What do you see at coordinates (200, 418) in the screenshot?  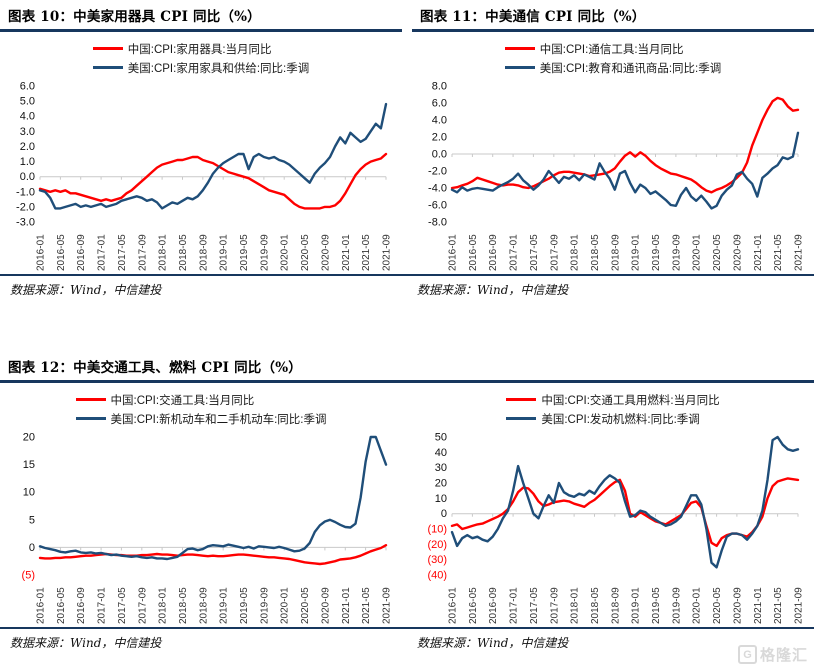 I see `legend-item-us: 美国:CPI:新机动车和二手机动车:同比:季调` at bounding box center [200, 418].